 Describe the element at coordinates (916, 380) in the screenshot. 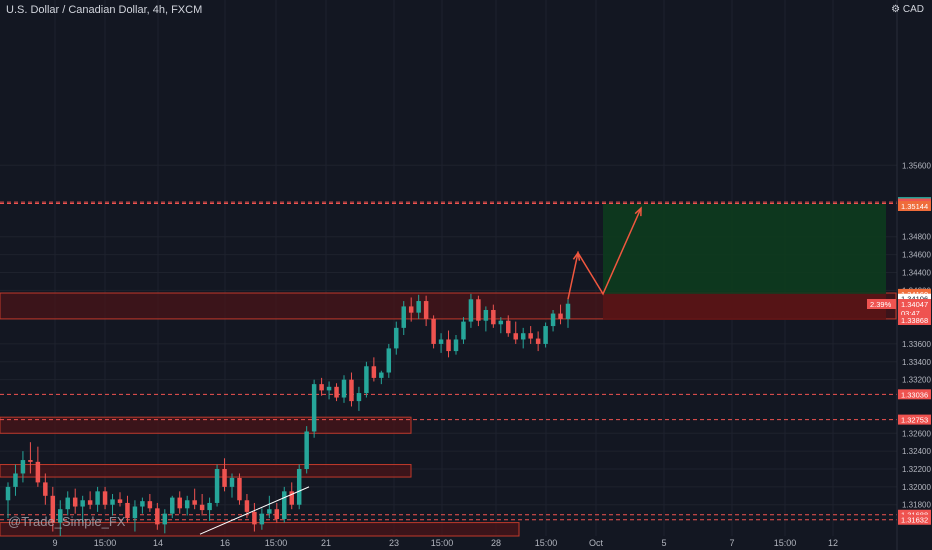

I see `price-tick-label: 1.33200` at that location.